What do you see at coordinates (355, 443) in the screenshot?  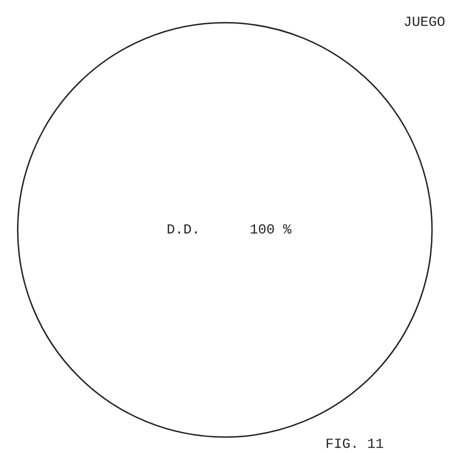 I see `caption: FIG. 11` at bounding box center [355, 443].